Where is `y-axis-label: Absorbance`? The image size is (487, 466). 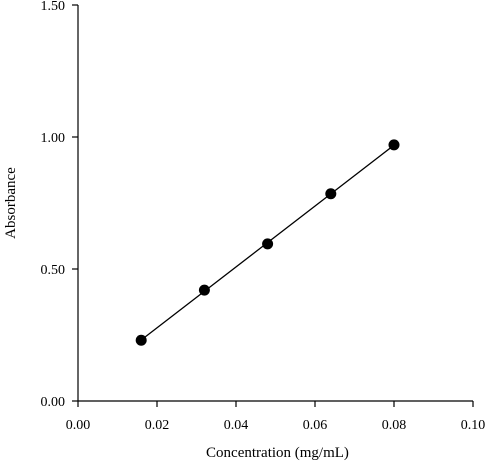
y-axis-label: Absorbance is located at coordinates (11, 203).